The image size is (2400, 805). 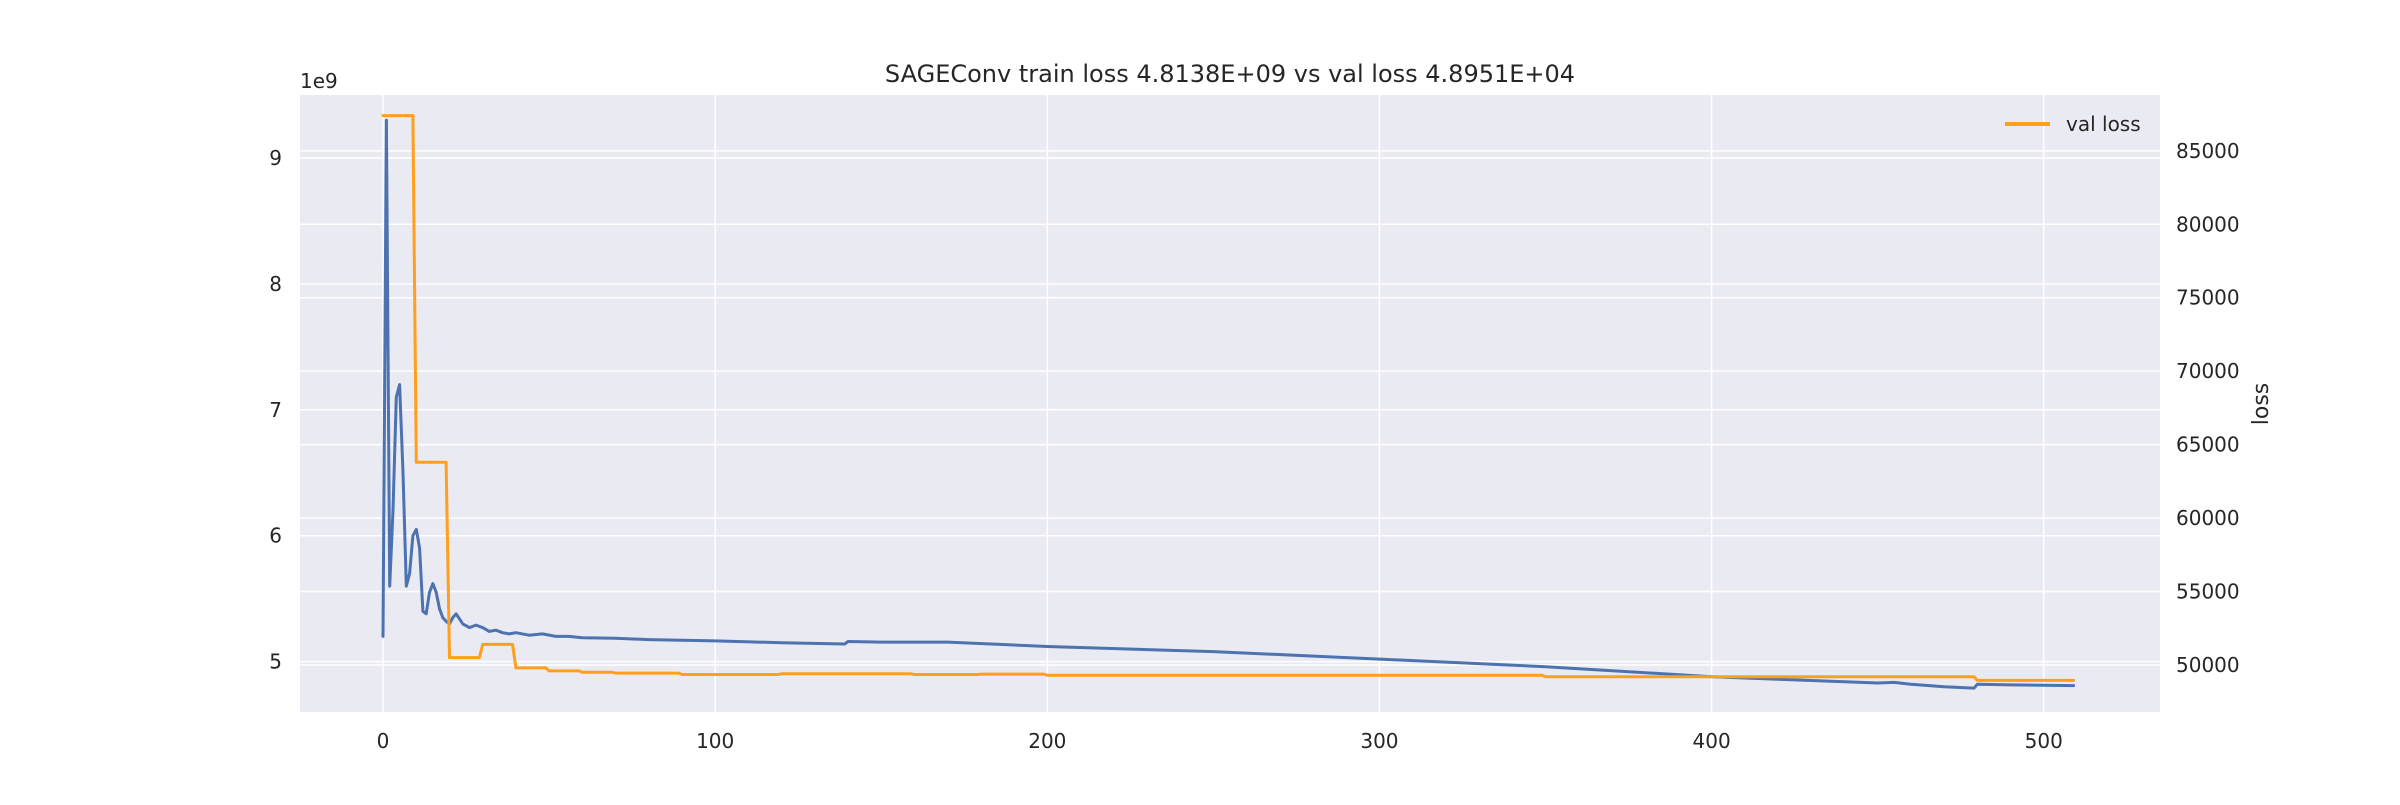 I want to click on left-y-tick-label: 8, so click(x=275, y=284).